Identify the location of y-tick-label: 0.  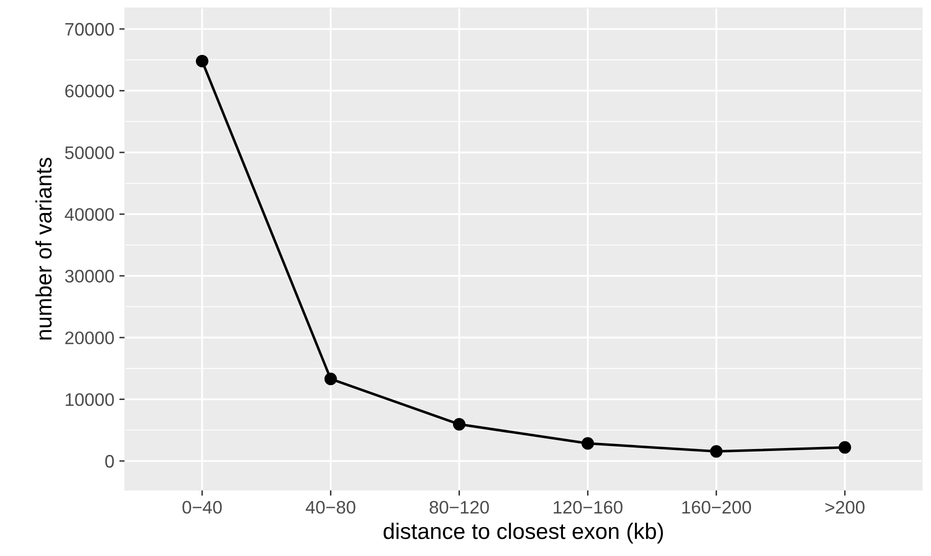
(109, 461).